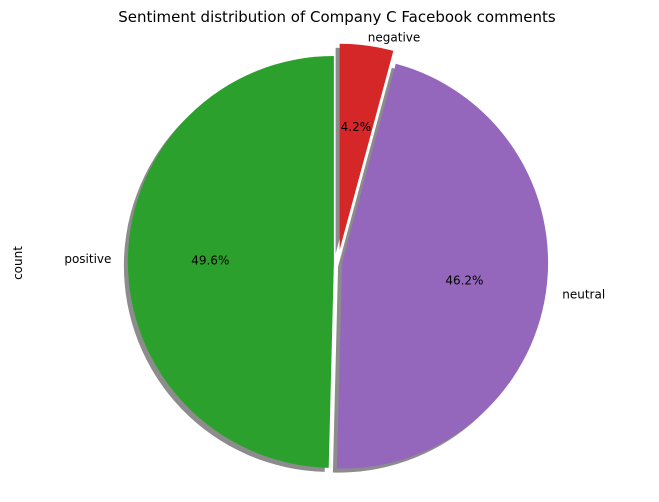 The width and height of the screenshot is (659, 502). What do you see at coordinates (366, 146) in the screenshot?
I see `slice-negative` at bounding box center [366, 146].